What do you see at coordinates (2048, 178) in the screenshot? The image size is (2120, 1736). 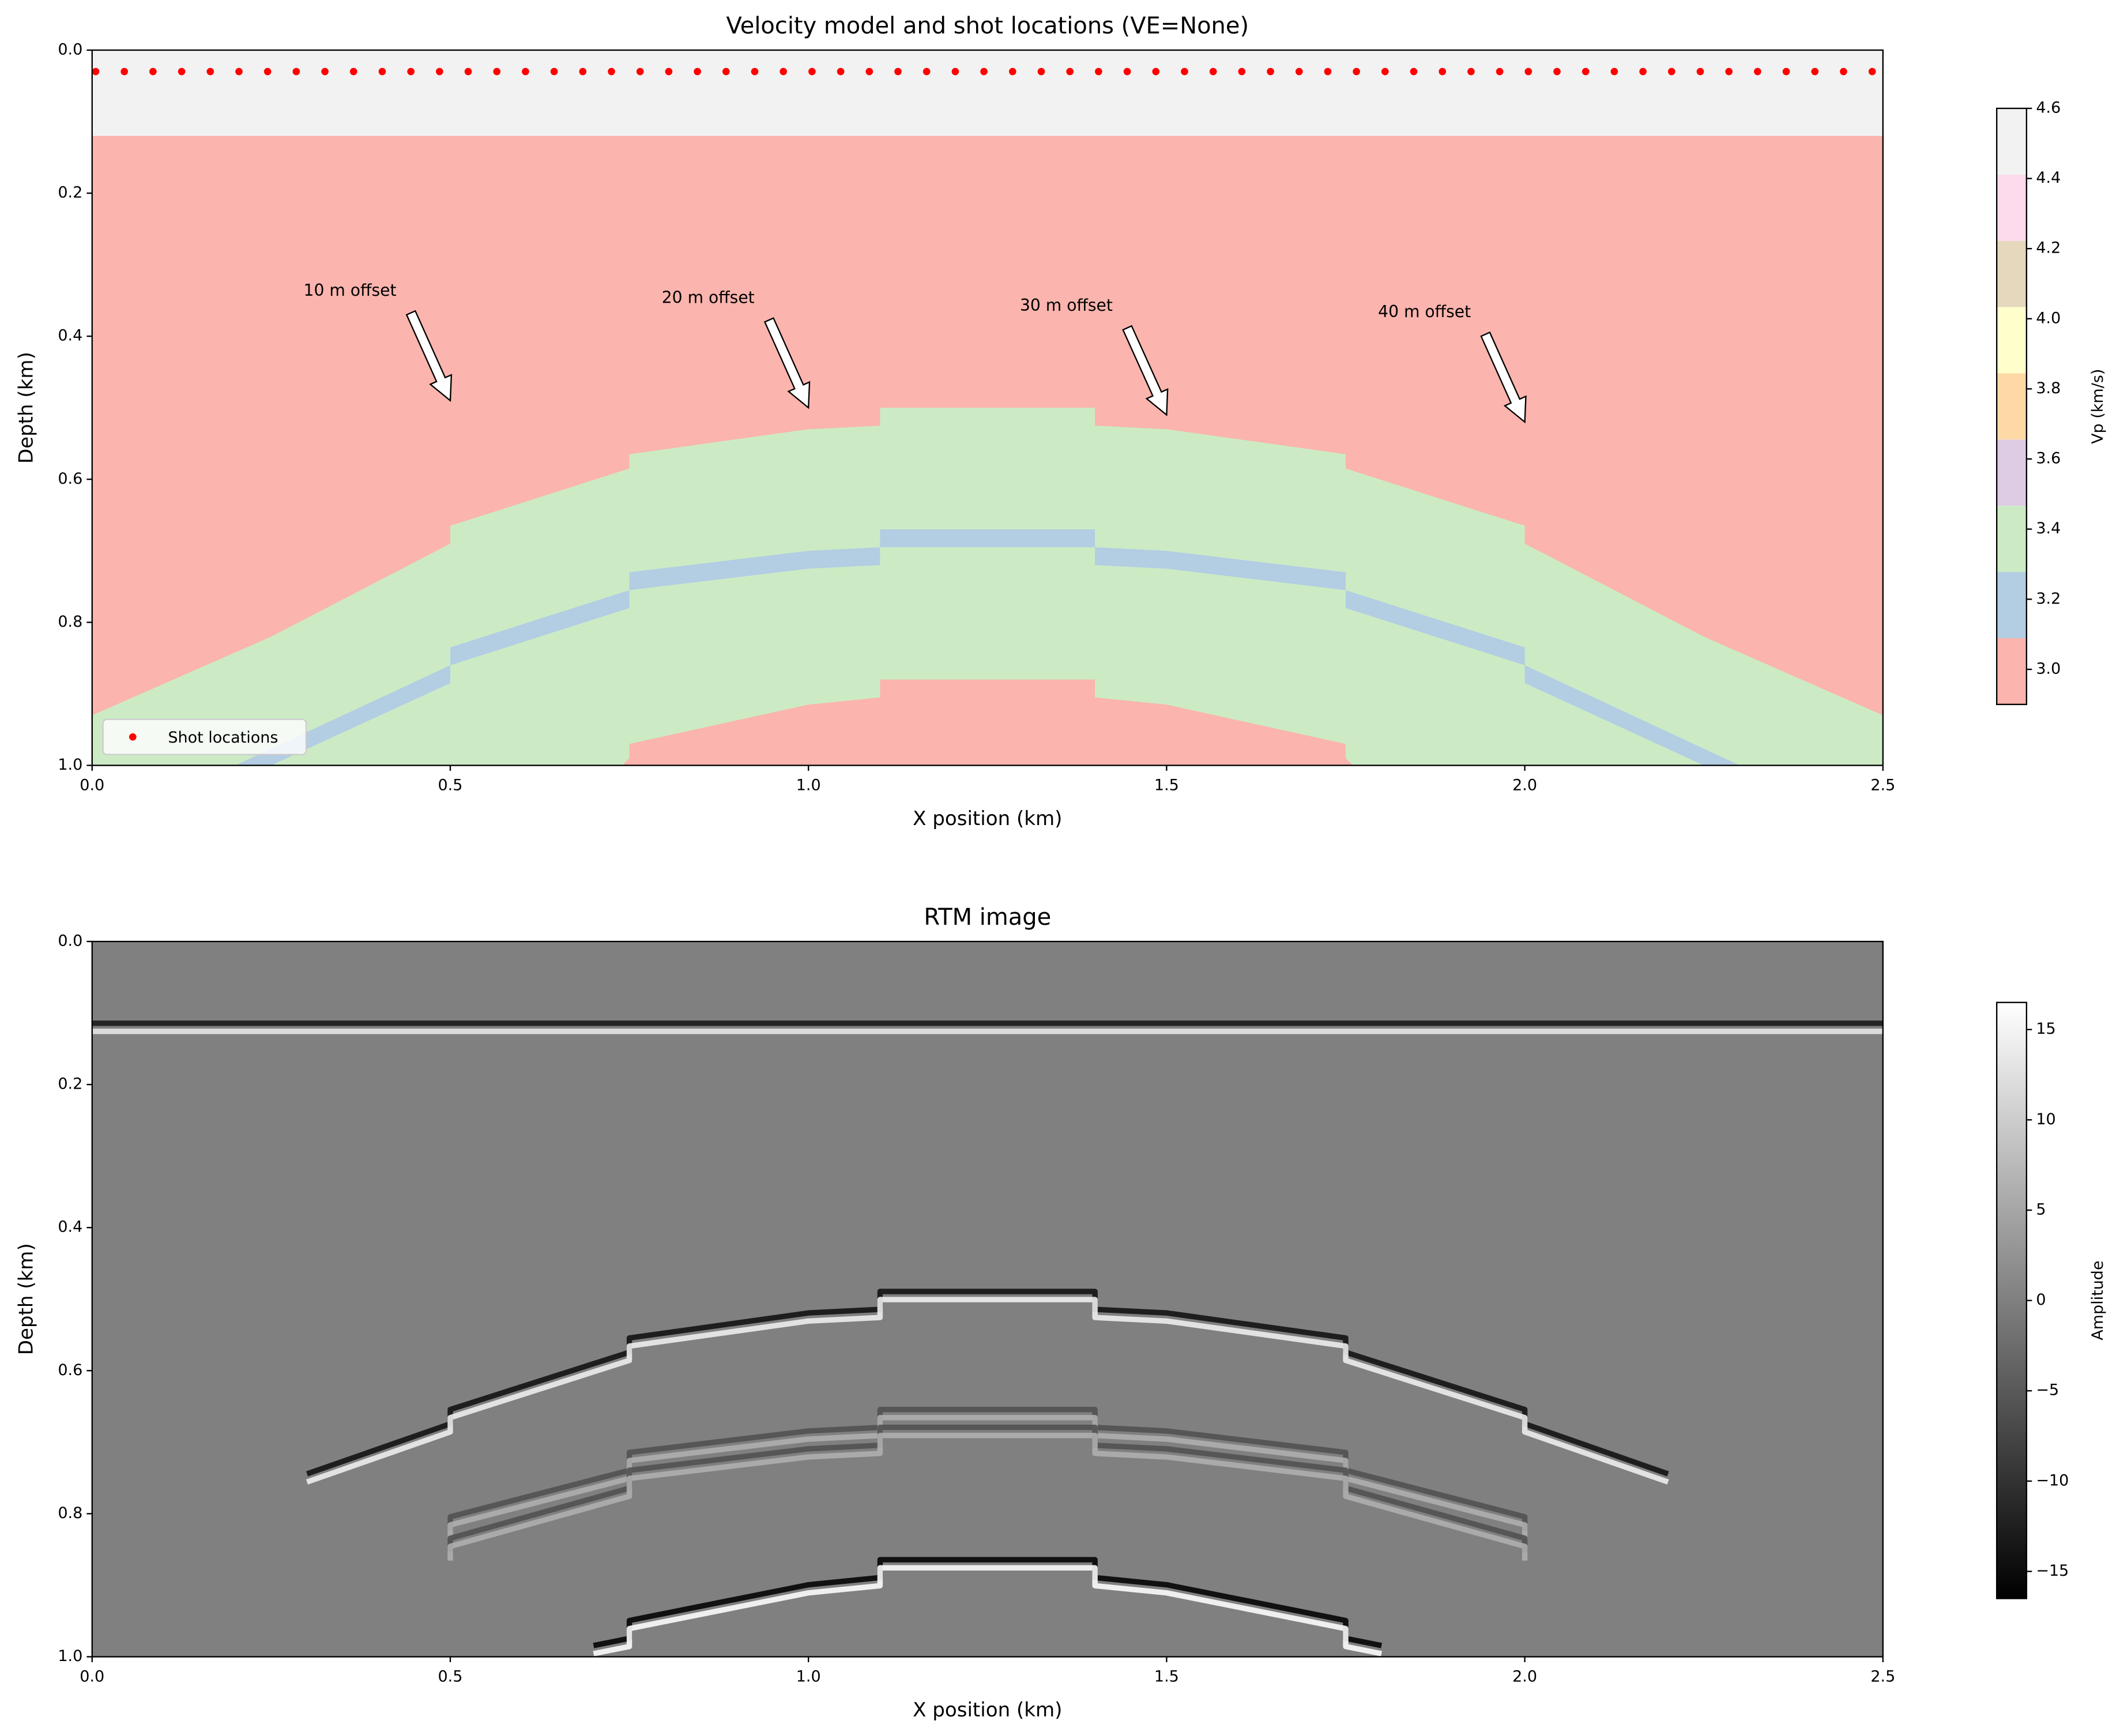 I see `colorbar-tick-label: 4.4` at bounding box center [2048, 178].